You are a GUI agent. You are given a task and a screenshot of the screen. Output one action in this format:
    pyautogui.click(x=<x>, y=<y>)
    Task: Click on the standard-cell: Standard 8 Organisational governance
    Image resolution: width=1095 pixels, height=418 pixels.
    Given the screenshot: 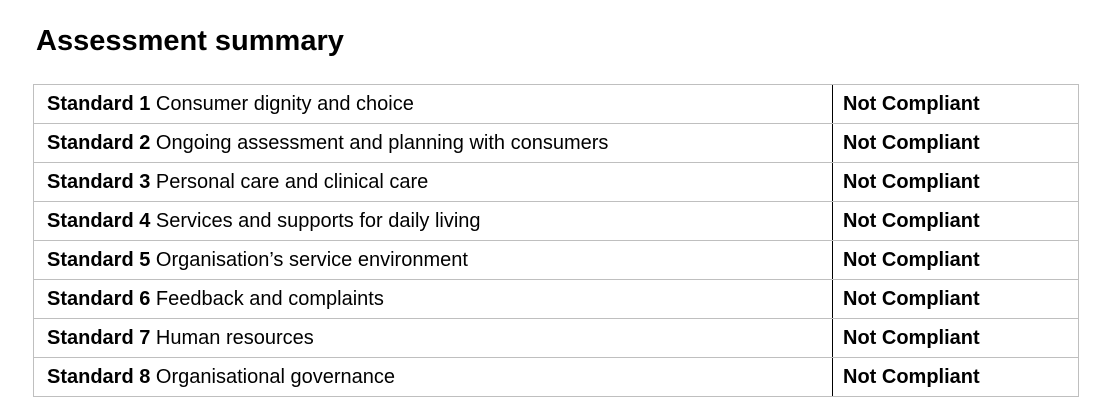 What is the action you would take?
    pyautogui.click(x=433, y=377)
    